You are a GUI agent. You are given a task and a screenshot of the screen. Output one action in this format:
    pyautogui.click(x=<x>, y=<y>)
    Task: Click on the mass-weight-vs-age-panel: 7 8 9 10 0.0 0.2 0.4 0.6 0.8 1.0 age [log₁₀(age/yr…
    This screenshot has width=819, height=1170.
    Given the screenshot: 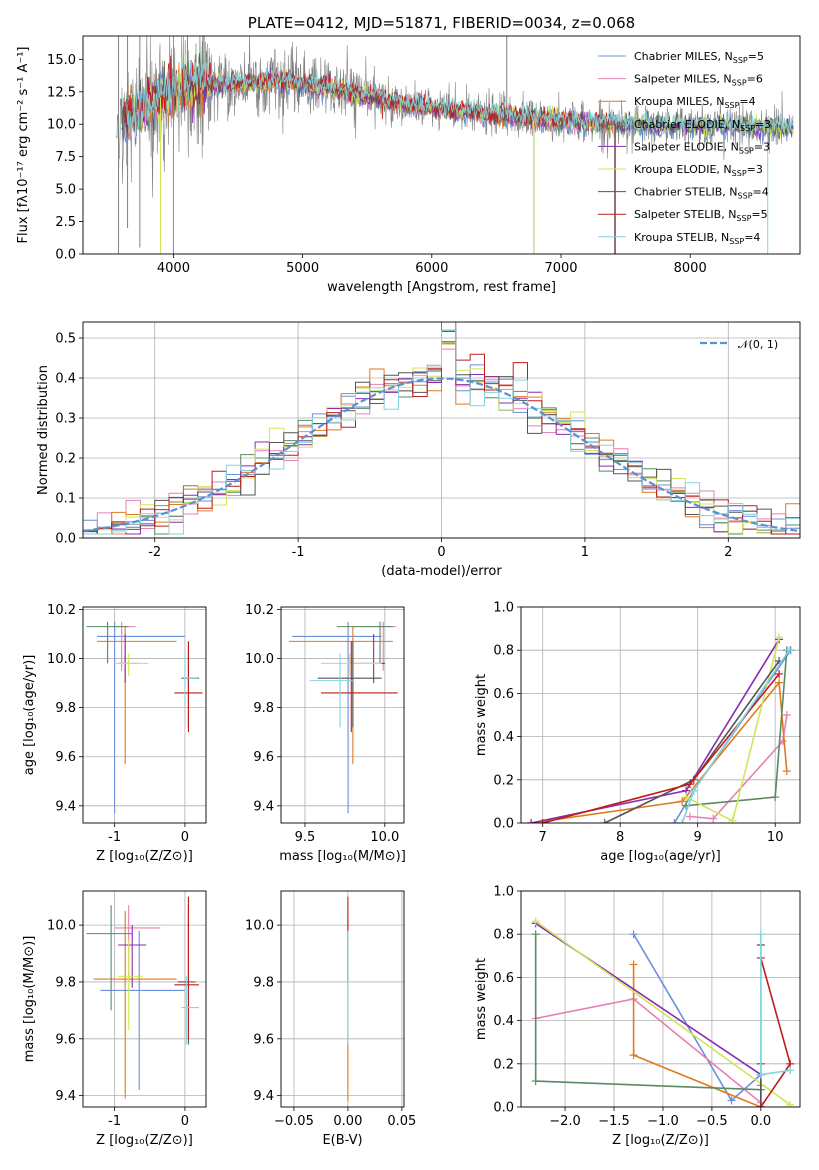 What is the action you would take?
    pyautogui.click(x=637, y=732)
    